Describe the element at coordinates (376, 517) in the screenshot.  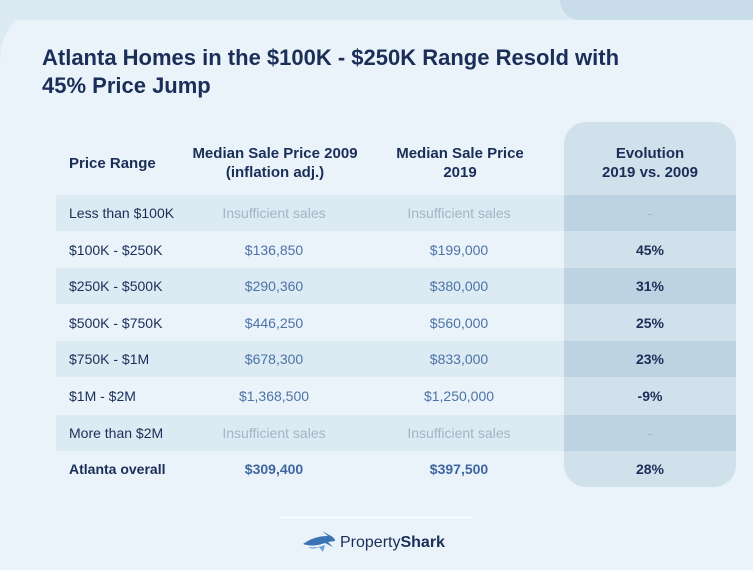
I see `footer-divider` at that location.